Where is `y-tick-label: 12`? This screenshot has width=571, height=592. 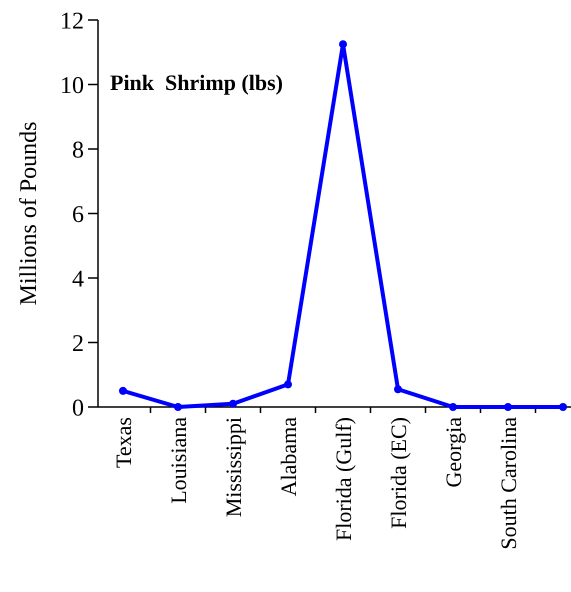 y-tick-label: 12 is located at coordinates (72, 21).